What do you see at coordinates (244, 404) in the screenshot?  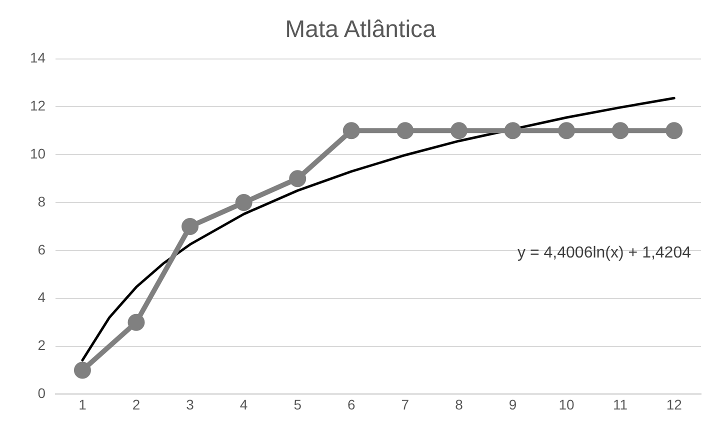 I see `x-tick-label: 4` at bounding box center [244, 404].